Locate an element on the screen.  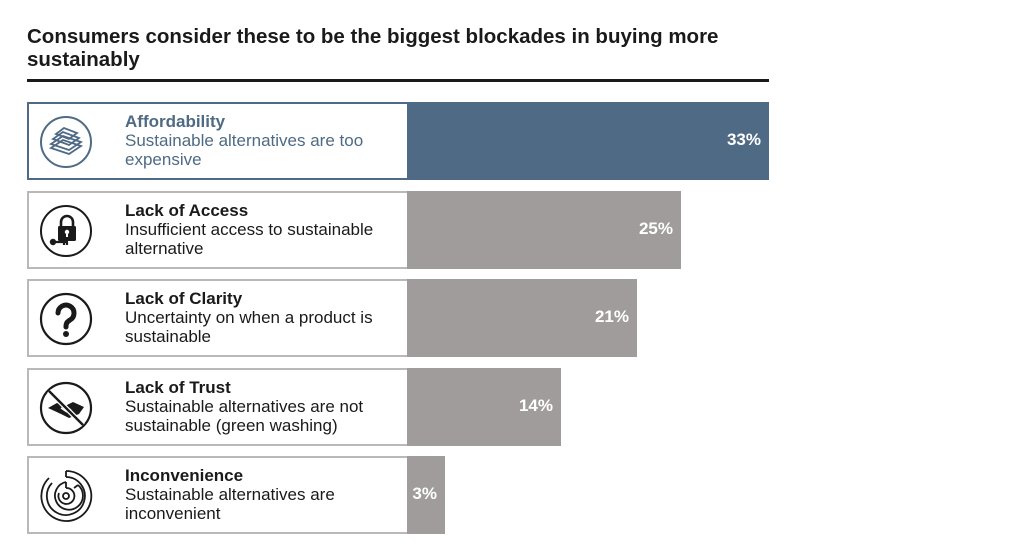
bar: 3% is located at coordinates (426, 495).